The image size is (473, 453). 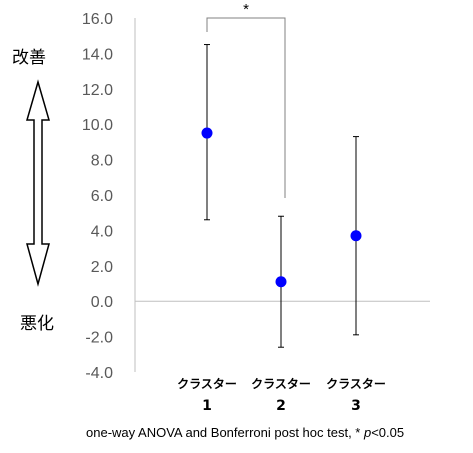 What do you see at coordinates (281, 207) in the screenshot?
I see `data-points` at bounding box center [281, 207].